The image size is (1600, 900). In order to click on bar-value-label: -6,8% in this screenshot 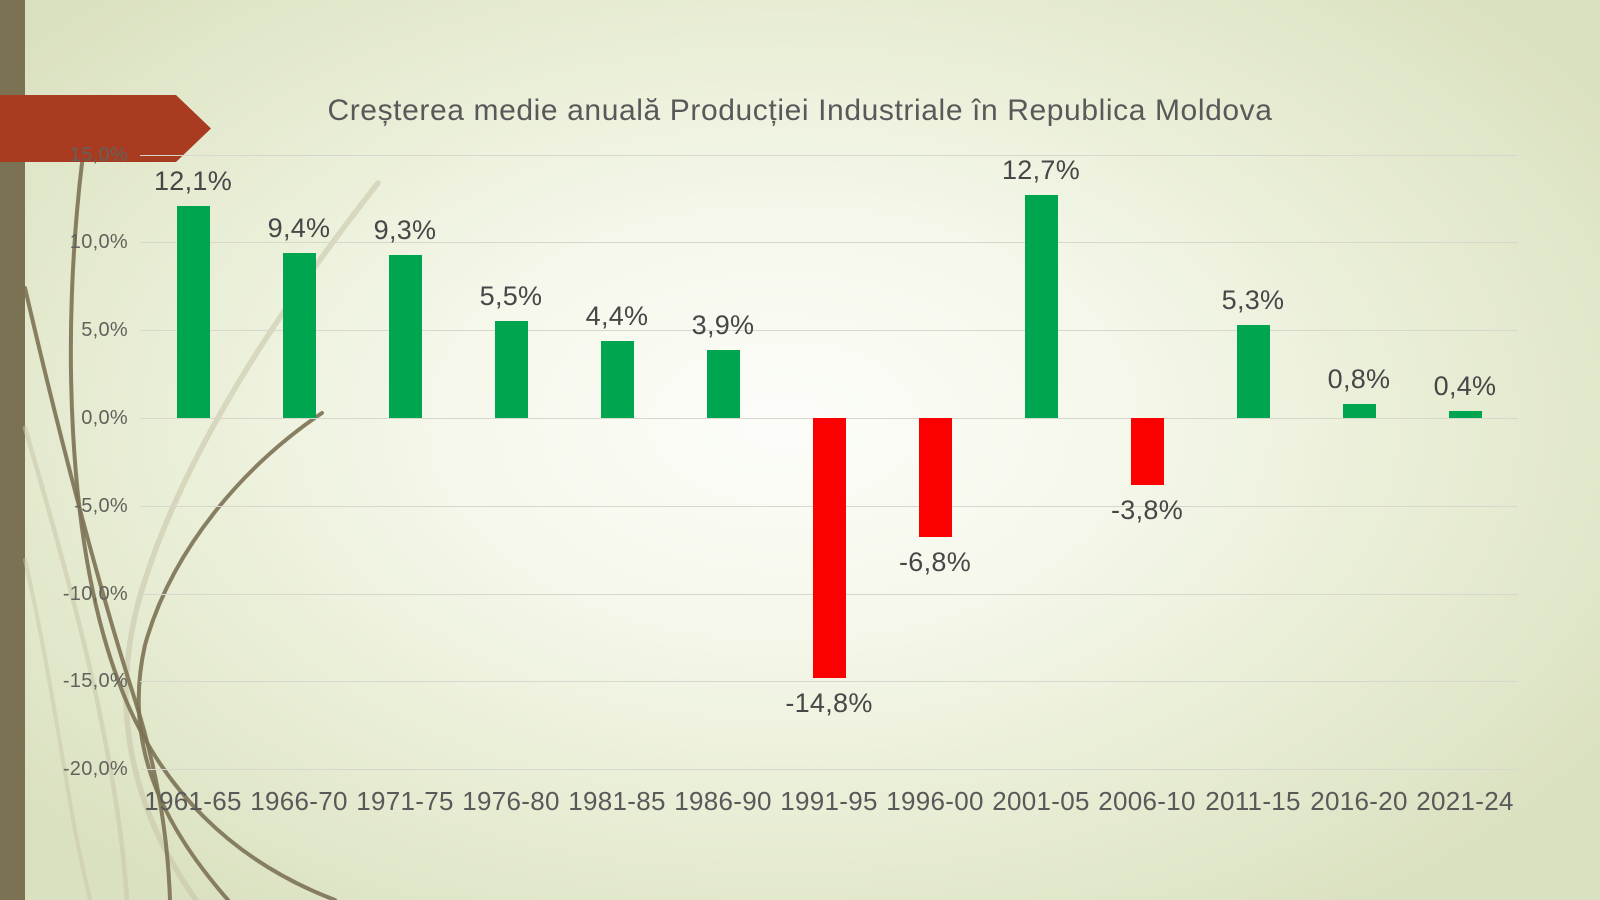, I will do `click(935, 562)`.